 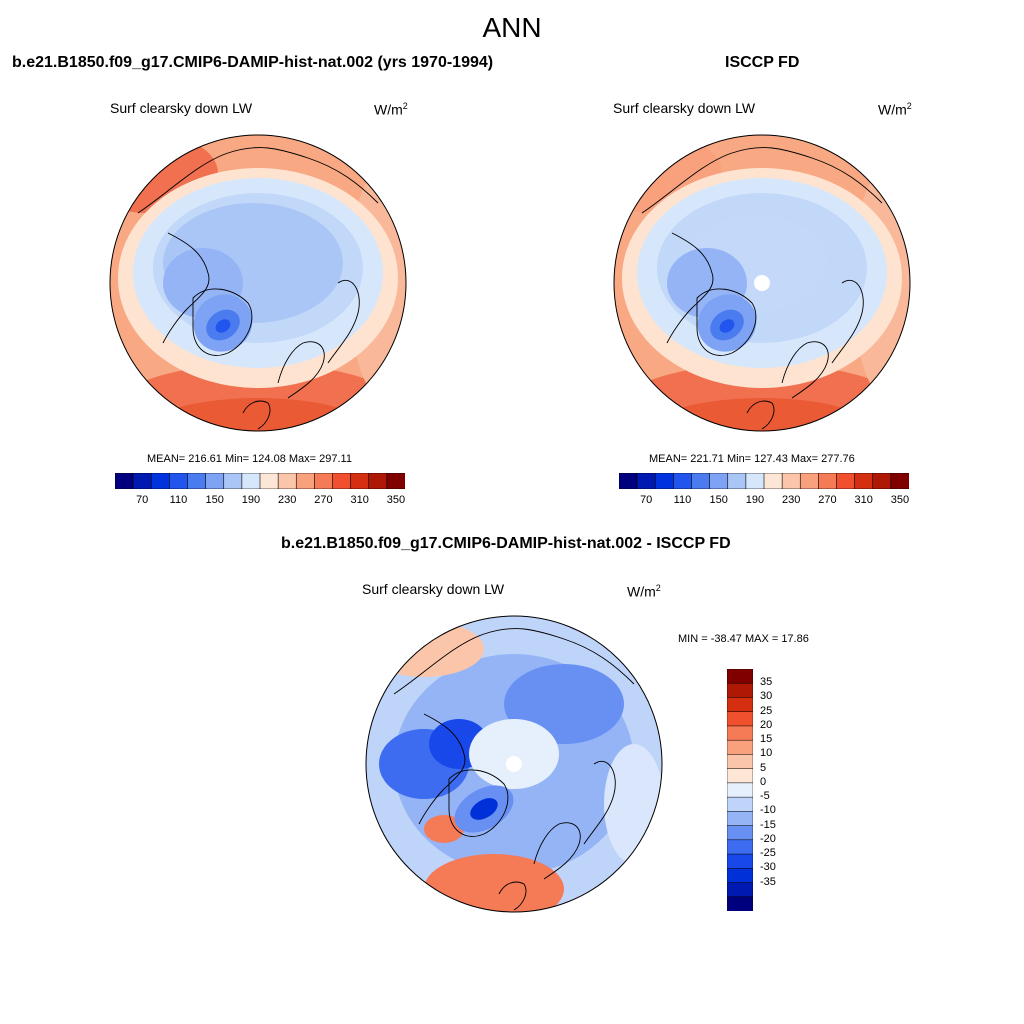 I want to click on colorbar-tick-label: 0, so click(x=763, y=781).